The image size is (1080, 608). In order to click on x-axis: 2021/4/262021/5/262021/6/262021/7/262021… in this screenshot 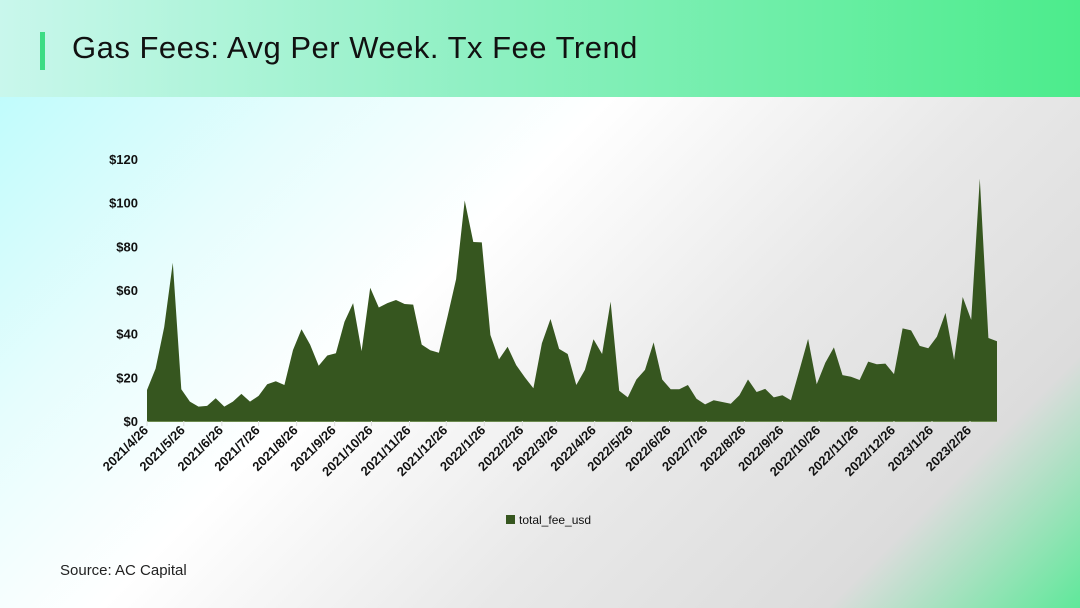, I will do `click(537, 450)`.